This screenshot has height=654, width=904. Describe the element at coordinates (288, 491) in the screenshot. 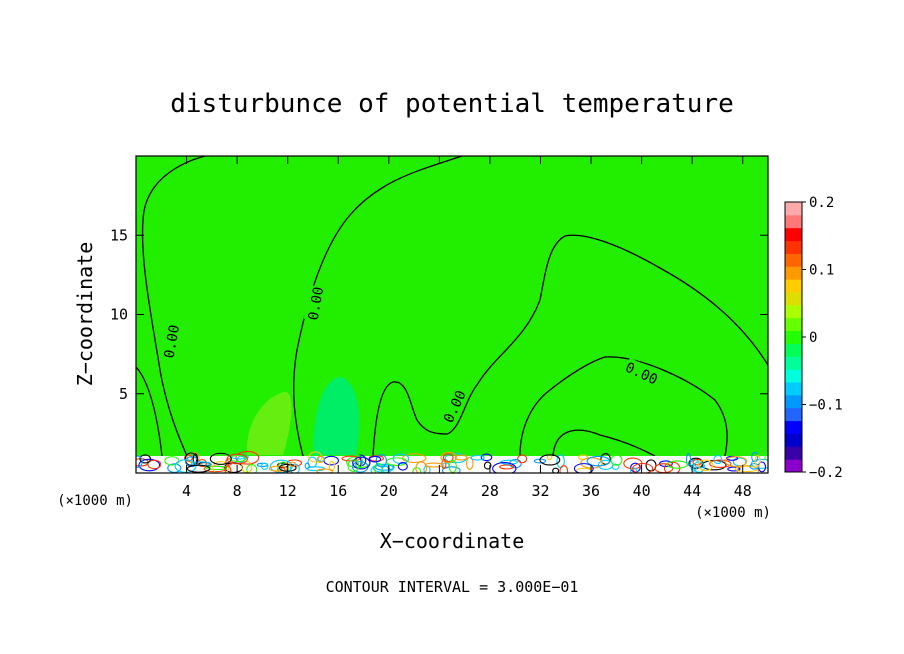

I see `x-tick-label: 12` at that location.